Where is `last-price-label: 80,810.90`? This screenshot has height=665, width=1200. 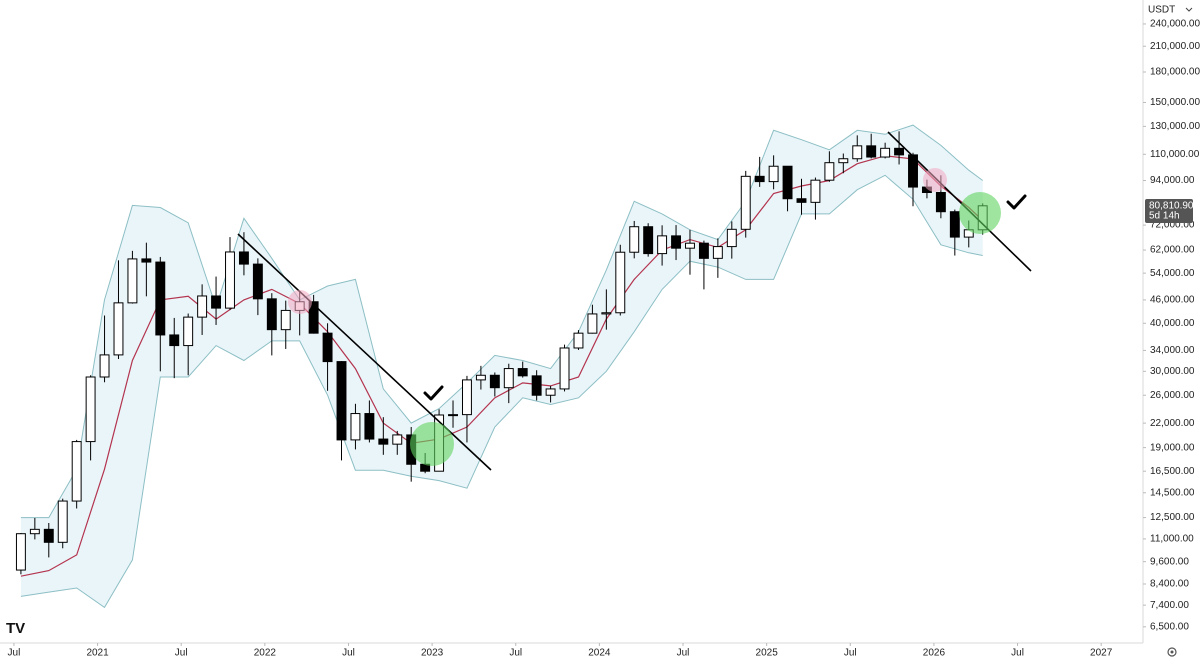
last-price-label: 80,810.90 is located at coordinates (1171, 206).